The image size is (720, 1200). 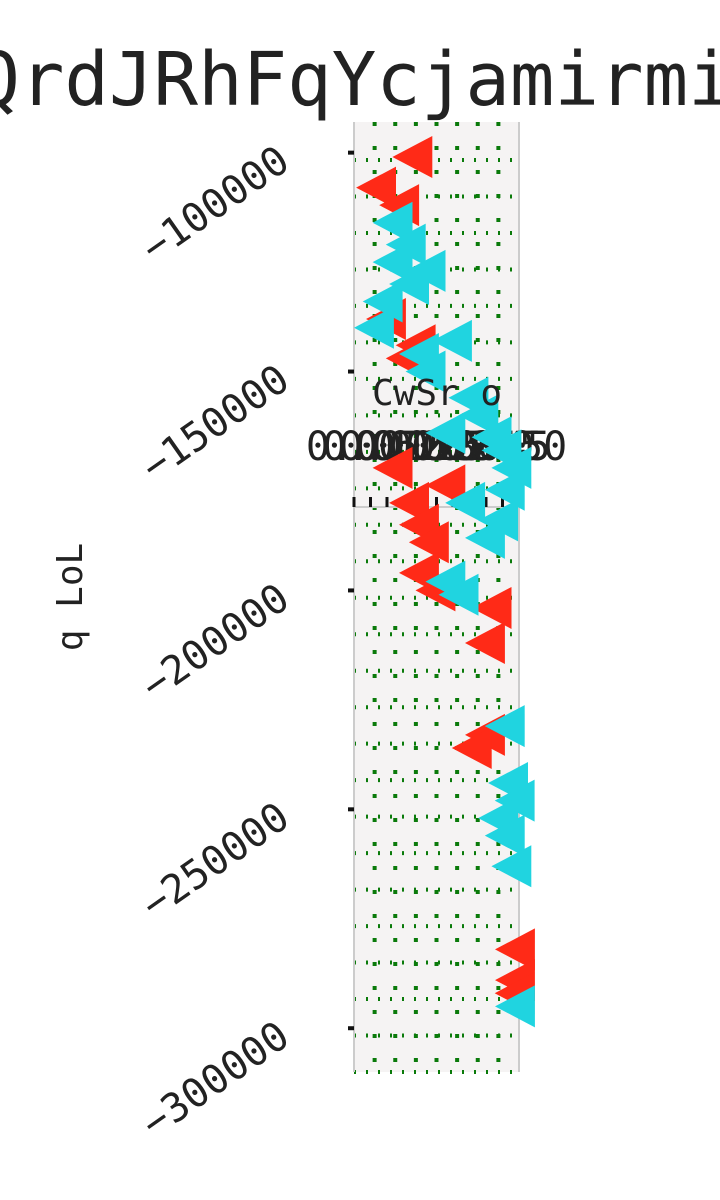 I want to click on y-tick-label: −150000, so click(x=215, y=423).